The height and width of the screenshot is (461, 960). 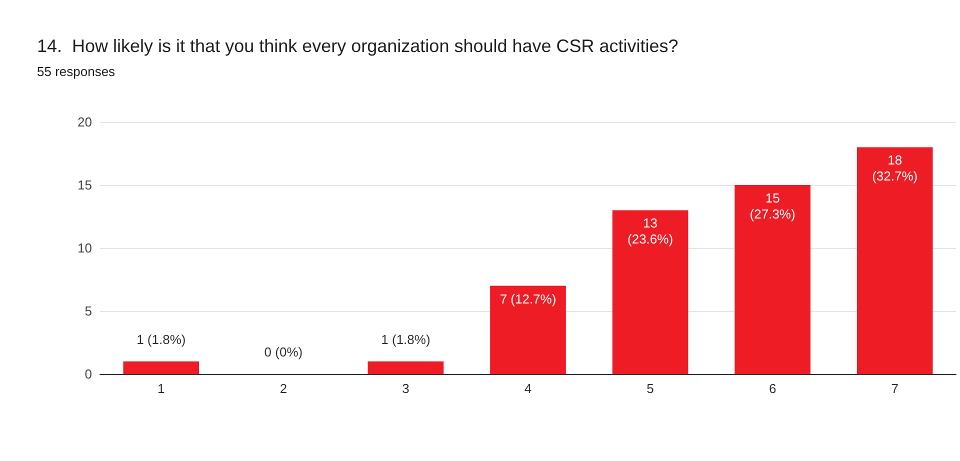 I want to click on x-tick-label: 5, so click(x=650, y=388).